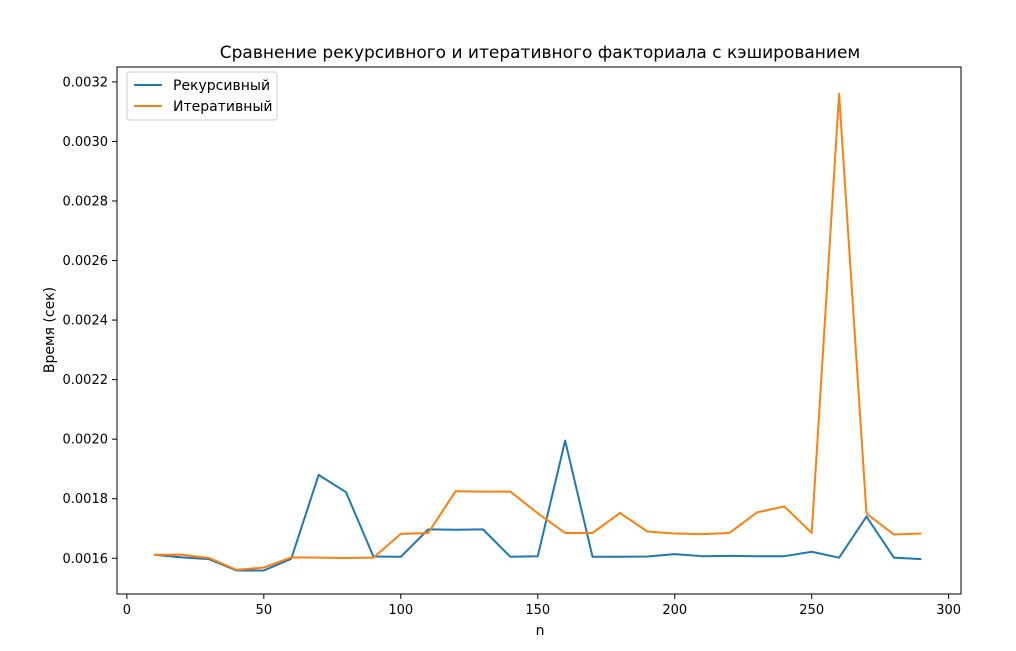 The height and width of the screenshot is (651, 1016). I want to click on x-tick-label: 250, so click(811, 610).